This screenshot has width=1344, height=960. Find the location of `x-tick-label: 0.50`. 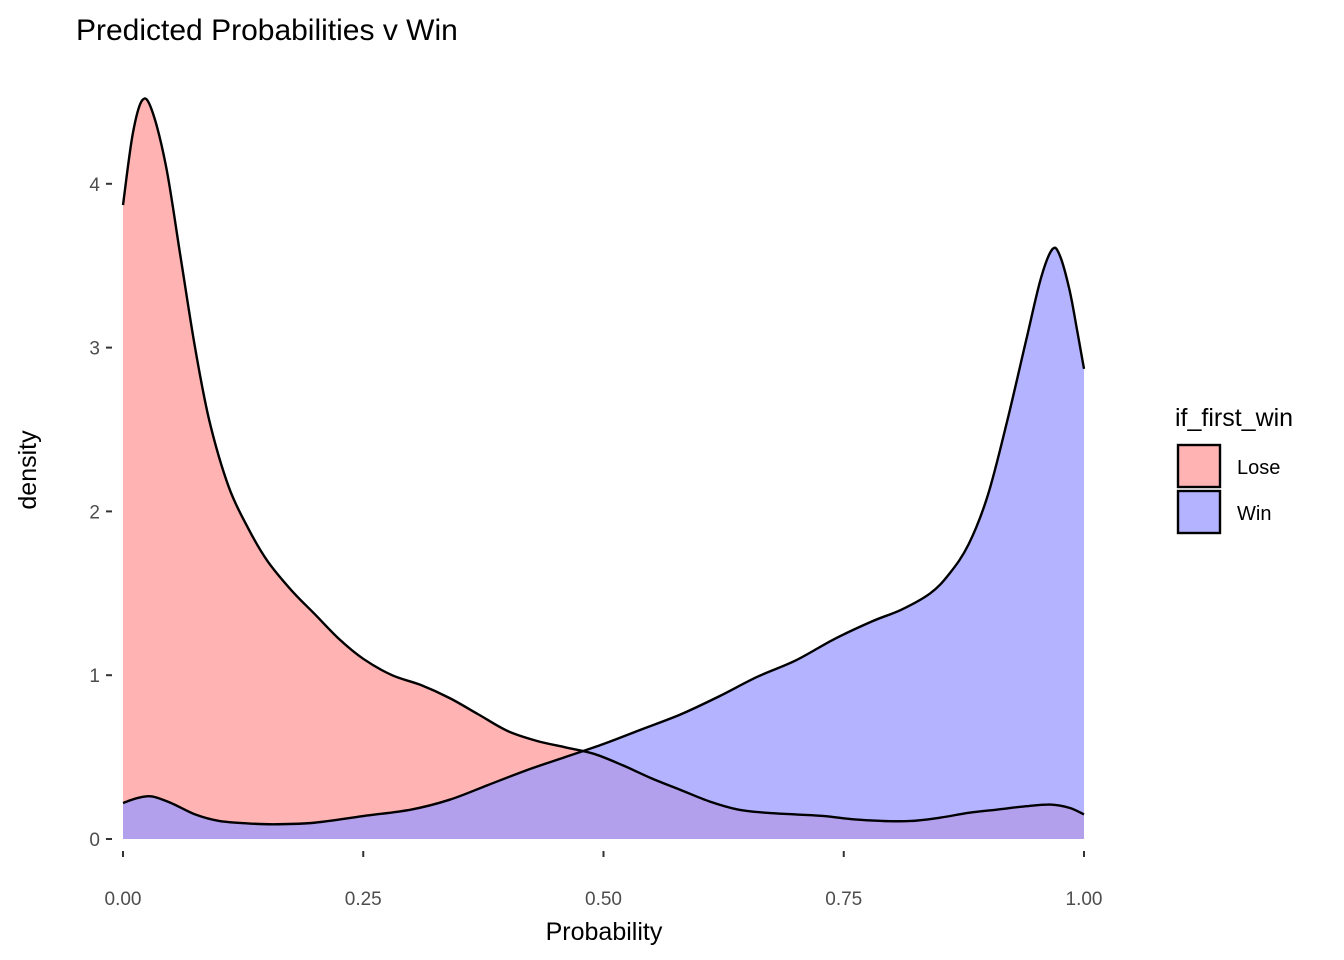

x-tick-label: 0.50 is located at coordinates (603, 899).